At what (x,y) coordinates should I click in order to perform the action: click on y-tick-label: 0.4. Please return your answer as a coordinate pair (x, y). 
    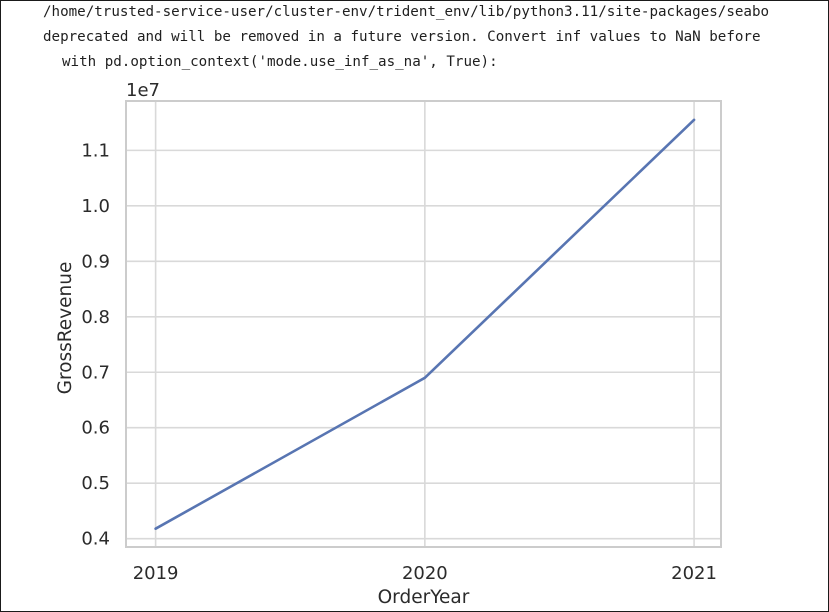
    Looking at the image, I should click on (95, 539).